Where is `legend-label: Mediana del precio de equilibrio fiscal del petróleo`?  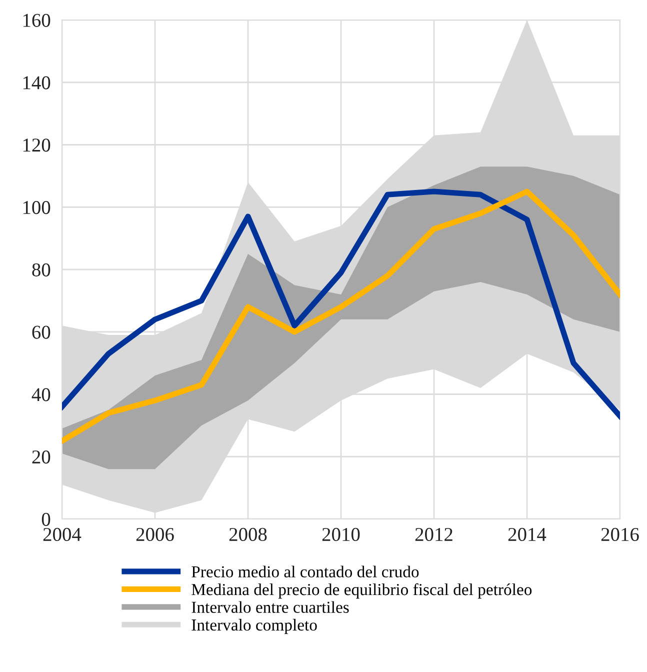 legend-label: Mediana del precio de equilibrio fiscal del petróleo is located at coordinates (362, 591).